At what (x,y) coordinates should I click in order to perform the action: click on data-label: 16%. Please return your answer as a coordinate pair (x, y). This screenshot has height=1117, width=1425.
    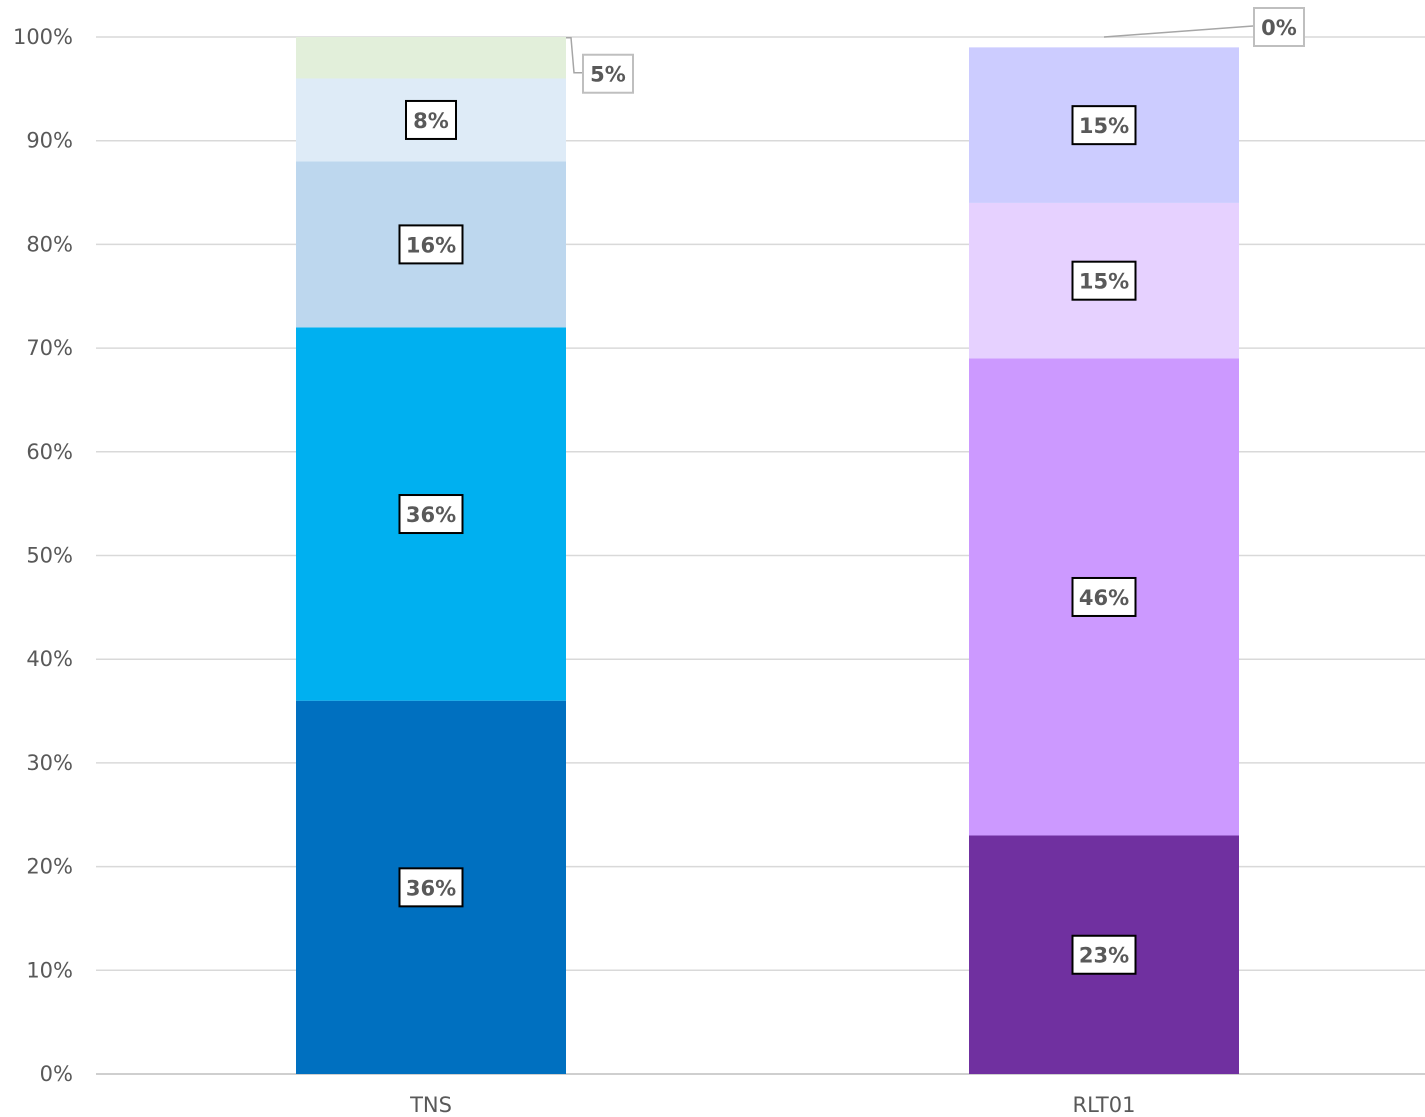
    Looking at the image, I should click on (431, 244).